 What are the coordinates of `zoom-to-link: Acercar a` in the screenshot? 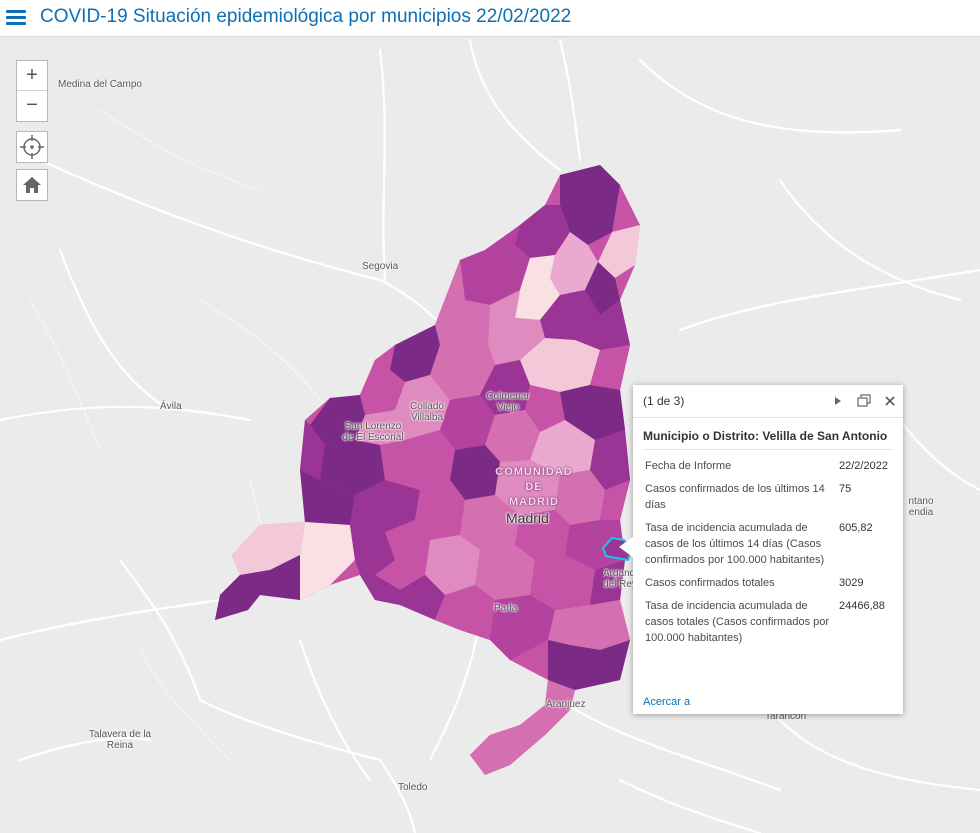 It's located at (667, 702).